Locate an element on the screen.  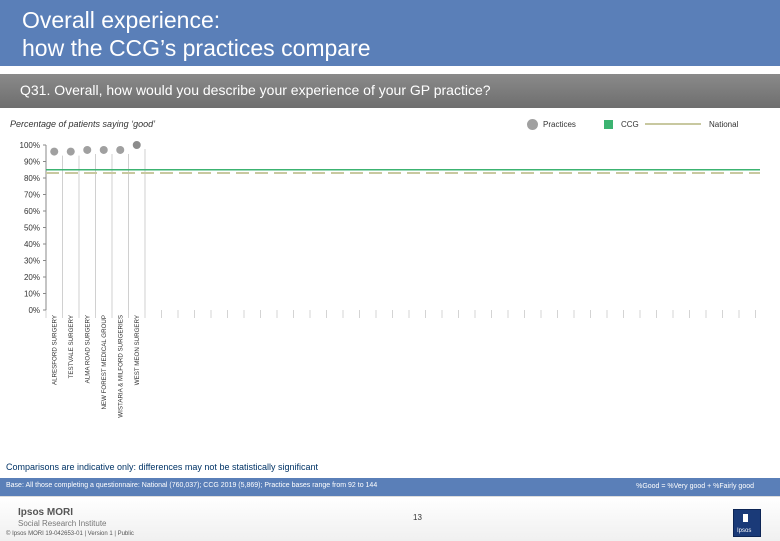
reference-lines is located at coordinates (403, 172).